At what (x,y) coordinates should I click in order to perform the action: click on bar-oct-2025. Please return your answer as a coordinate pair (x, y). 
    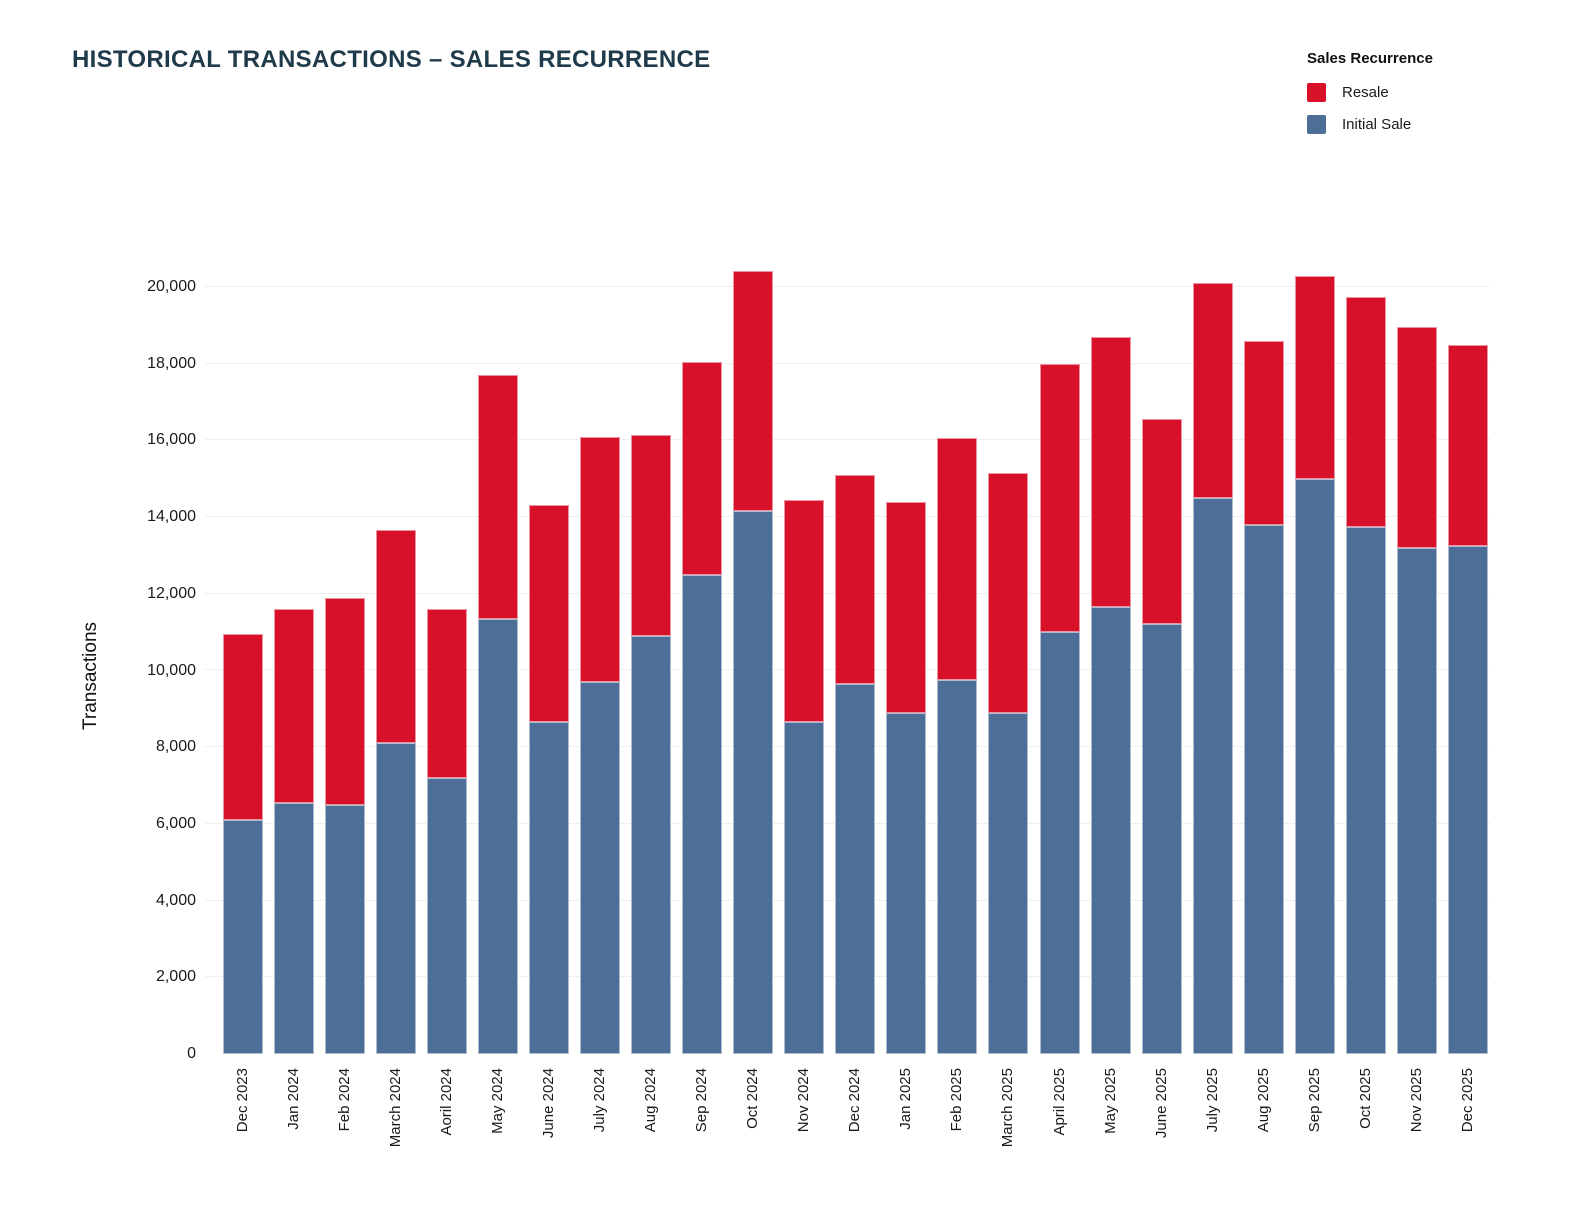
    Looking at the image, I should click on (1366, 675).